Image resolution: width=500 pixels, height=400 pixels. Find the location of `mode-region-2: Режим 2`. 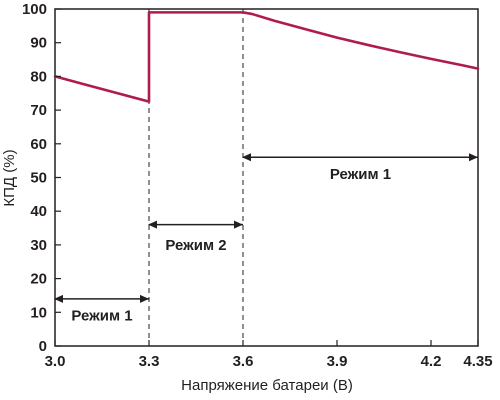

mode-region-2: Режим 2 is located at coordinates (195, 237).